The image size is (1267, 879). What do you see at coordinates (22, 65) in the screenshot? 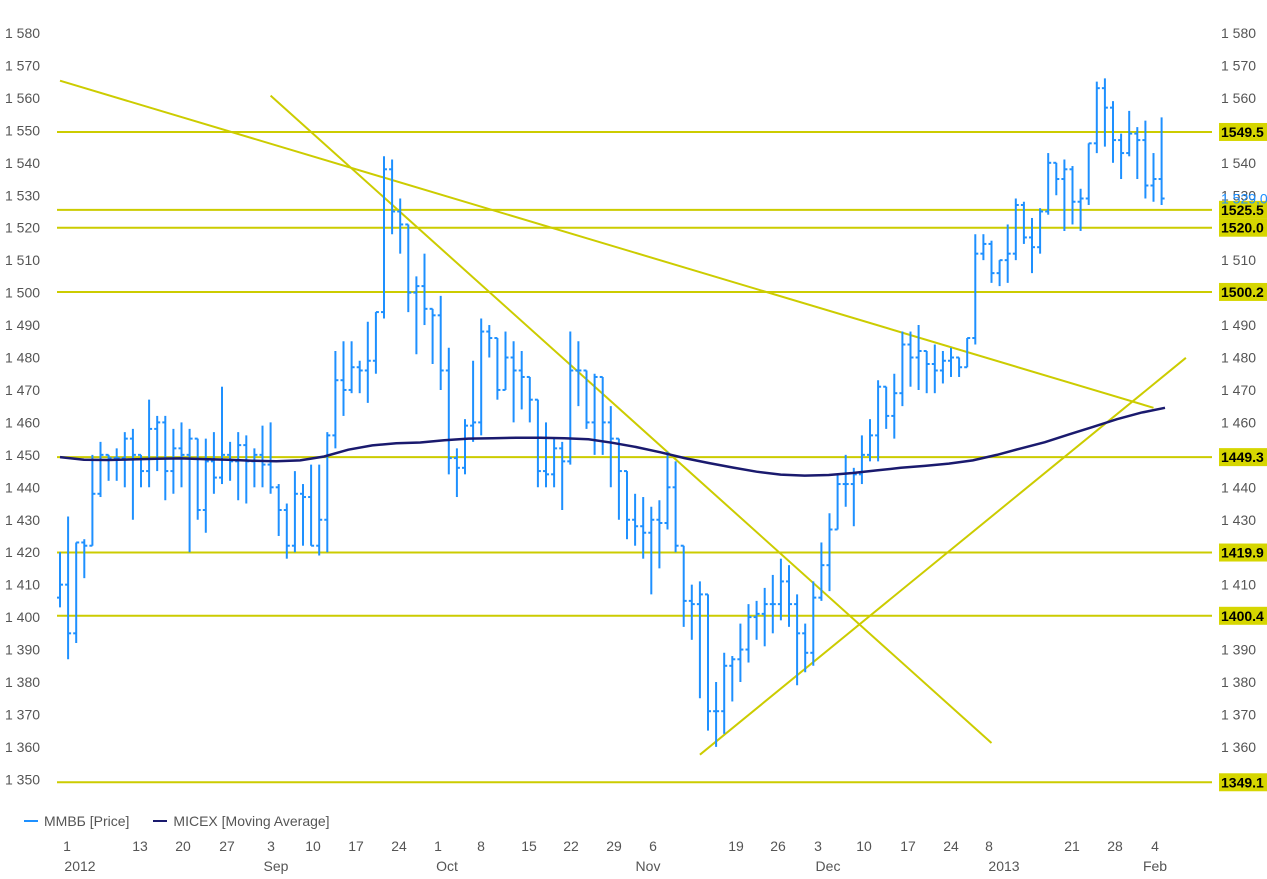
I see `y-tick-left: 1 570` at bounding box center [22, 65].